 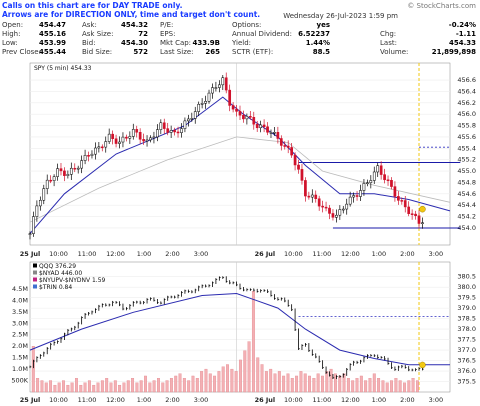 I want to click on legend-entry: $NYUPV-$NYDNV 1.59, so click(x=72, y=280).